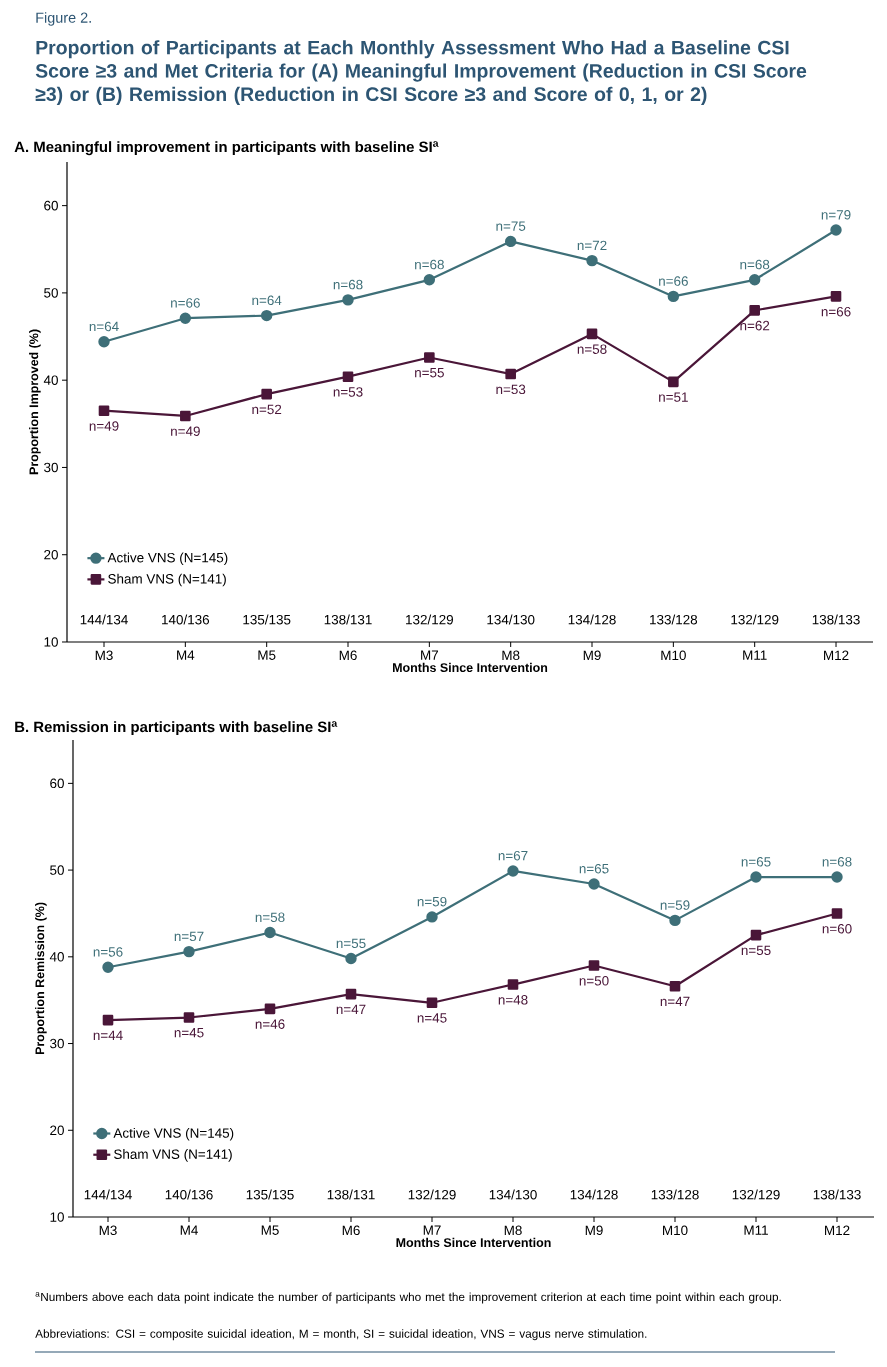 The height and width of the screenshot is (1367, 887). What do you see at coordinates (594, 981) in the screenshot?
I see `annotation: n=50` at bounding box center [594, 981].